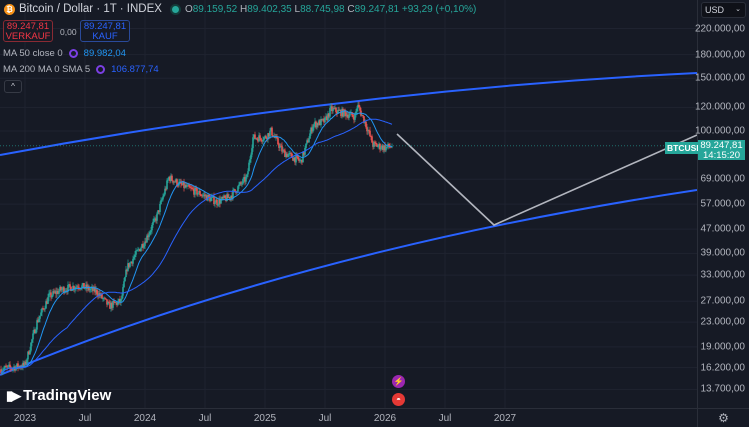 This screenshot has height=427, width=749. What do you see at coordinates (723, 10) in the screenshot?
I see `currency-select: USD ⌄` at bounding box center [723, 10].